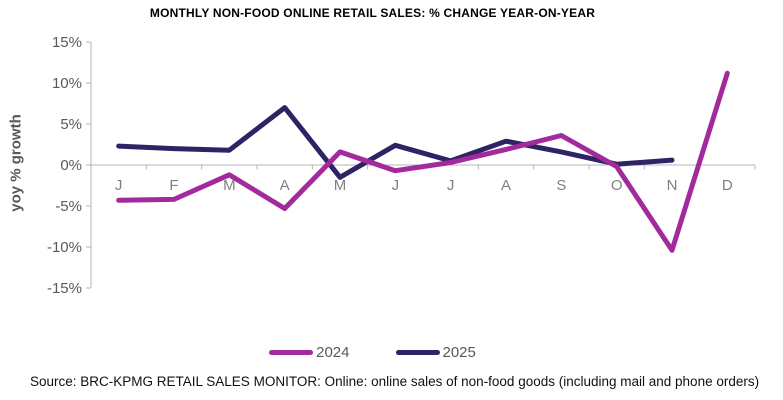  What do you see at coordinates (71, 165) in the screenshot?
I see `y-axis-tick-label: 0%` at bounding box center [71, 165].